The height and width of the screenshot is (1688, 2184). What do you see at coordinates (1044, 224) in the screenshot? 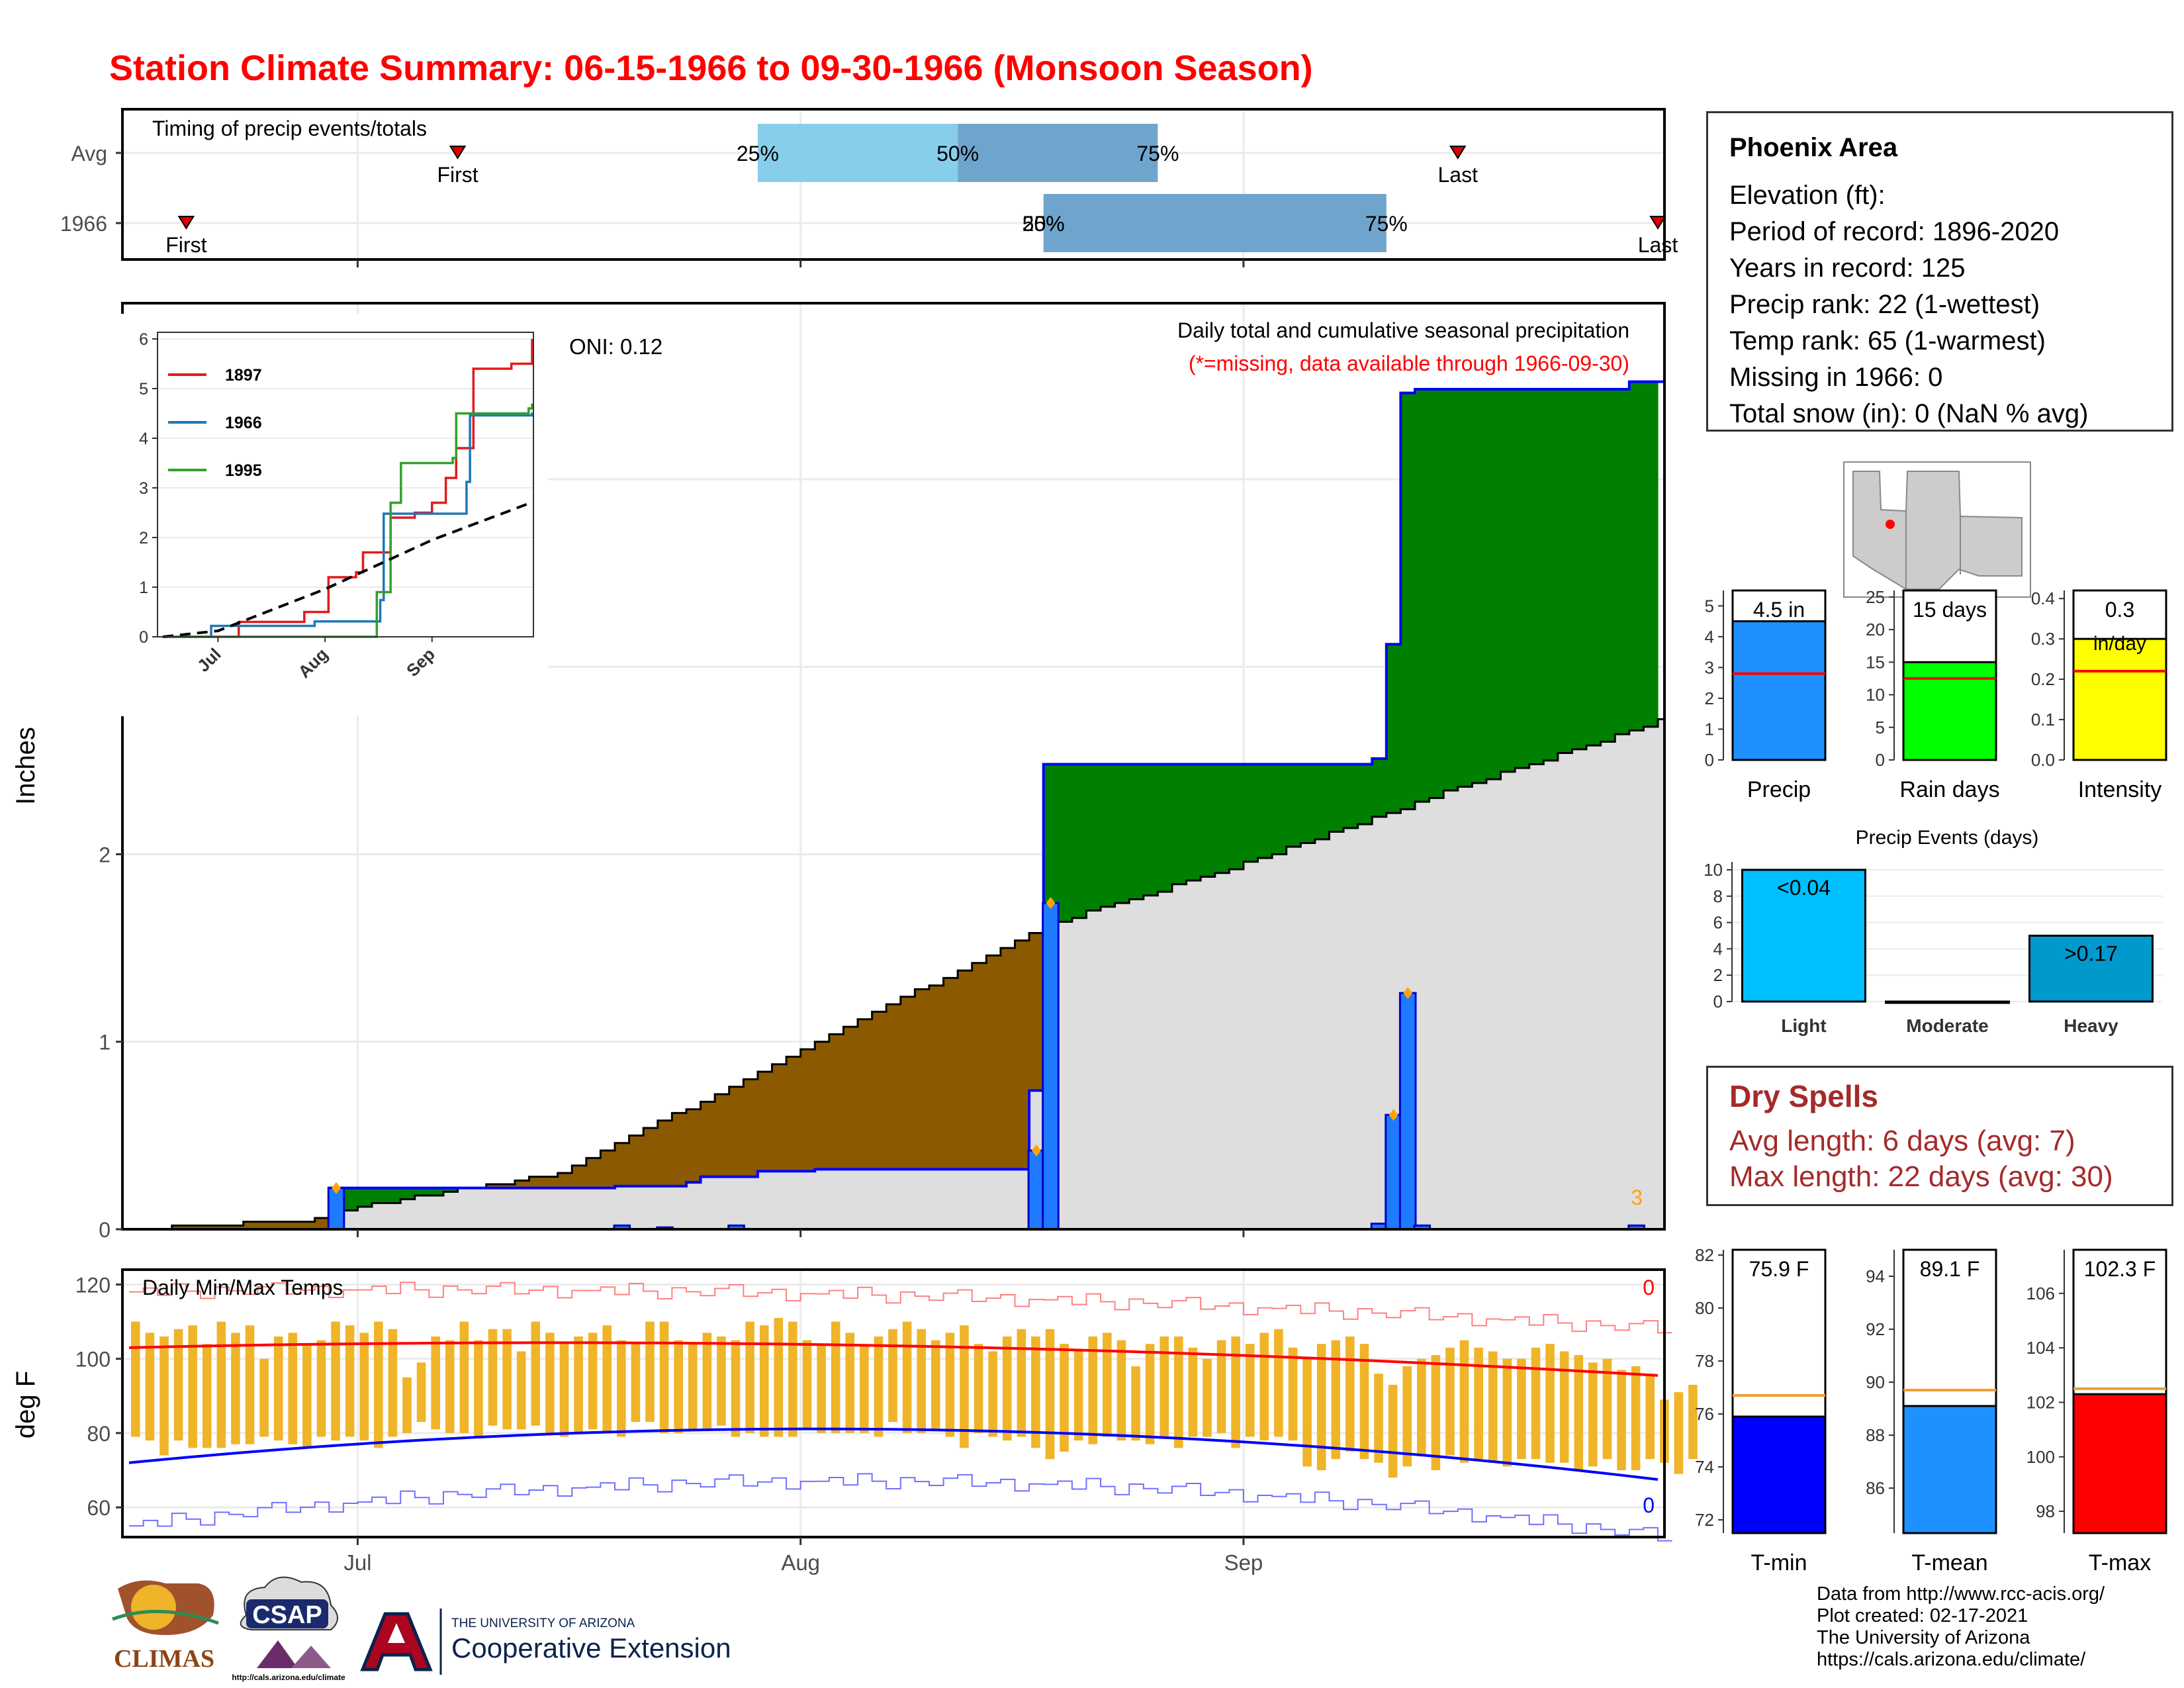
I see `timing-p50-label: 50%` at bounding box center [1044, 224].